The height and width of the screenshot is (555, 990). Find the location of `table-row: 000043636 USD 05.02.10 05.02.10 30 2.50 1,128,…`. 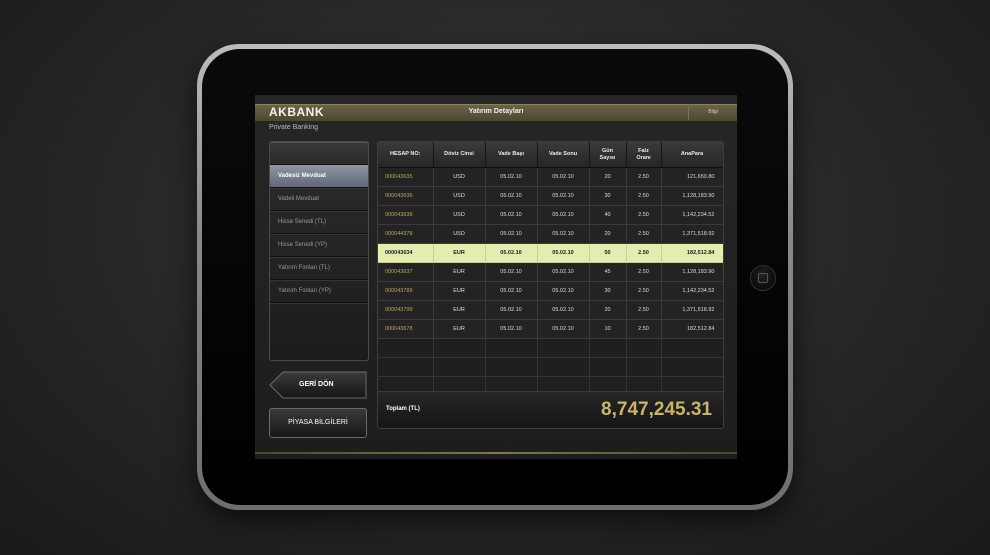

table-row: 000043636 USD 05.02.10 05.02.10 30 2.50 1,128,… is located at coordinates (550, 196).